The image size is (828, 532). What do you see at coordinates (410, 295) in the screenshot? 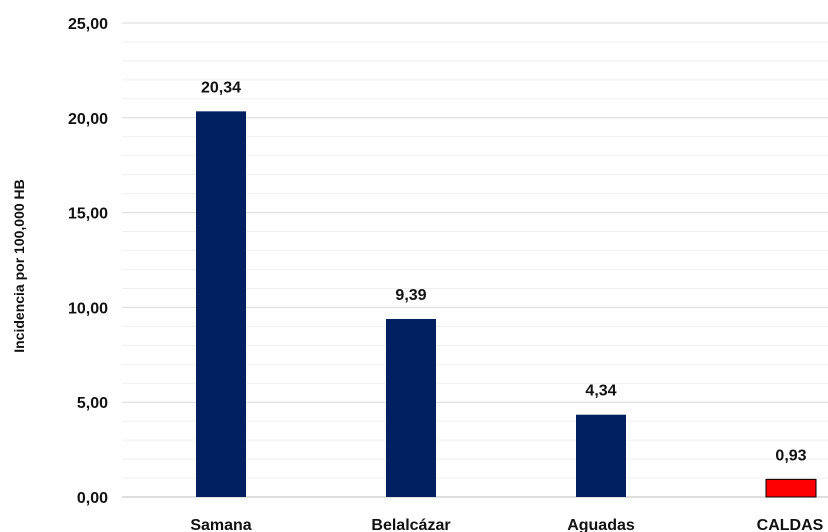
I see `data-label: 9,39` at bounding box center [410, 295].